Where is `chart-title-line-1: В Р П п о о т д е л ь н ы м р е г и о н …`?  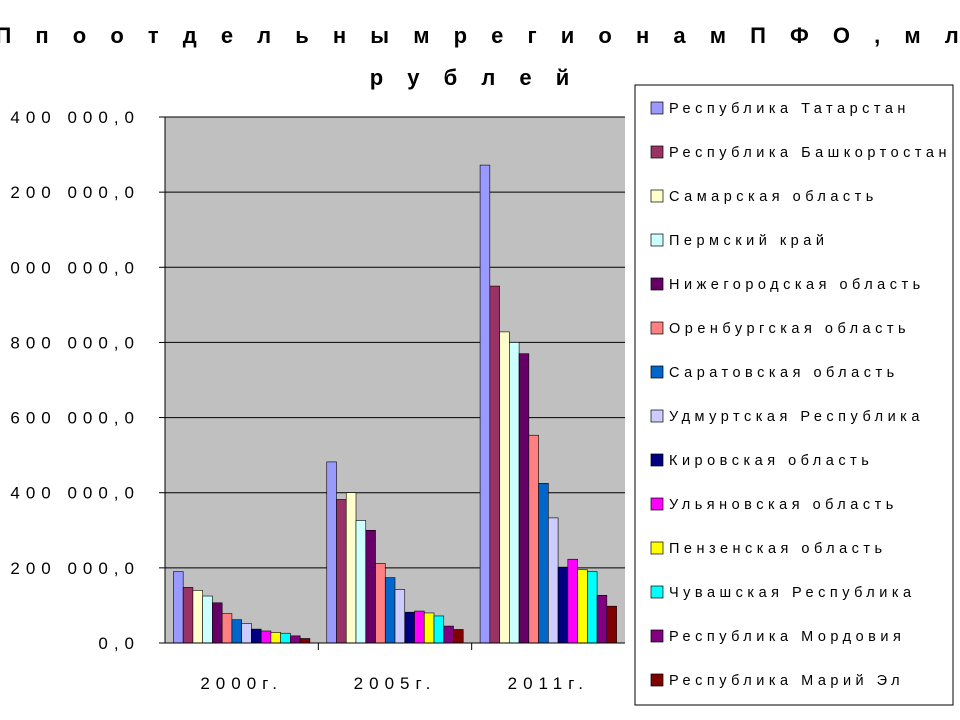
chart-title-line-1: В Р П п о о т д е л ь н ы м р е г и о н … is located at coordinates (480, 35).